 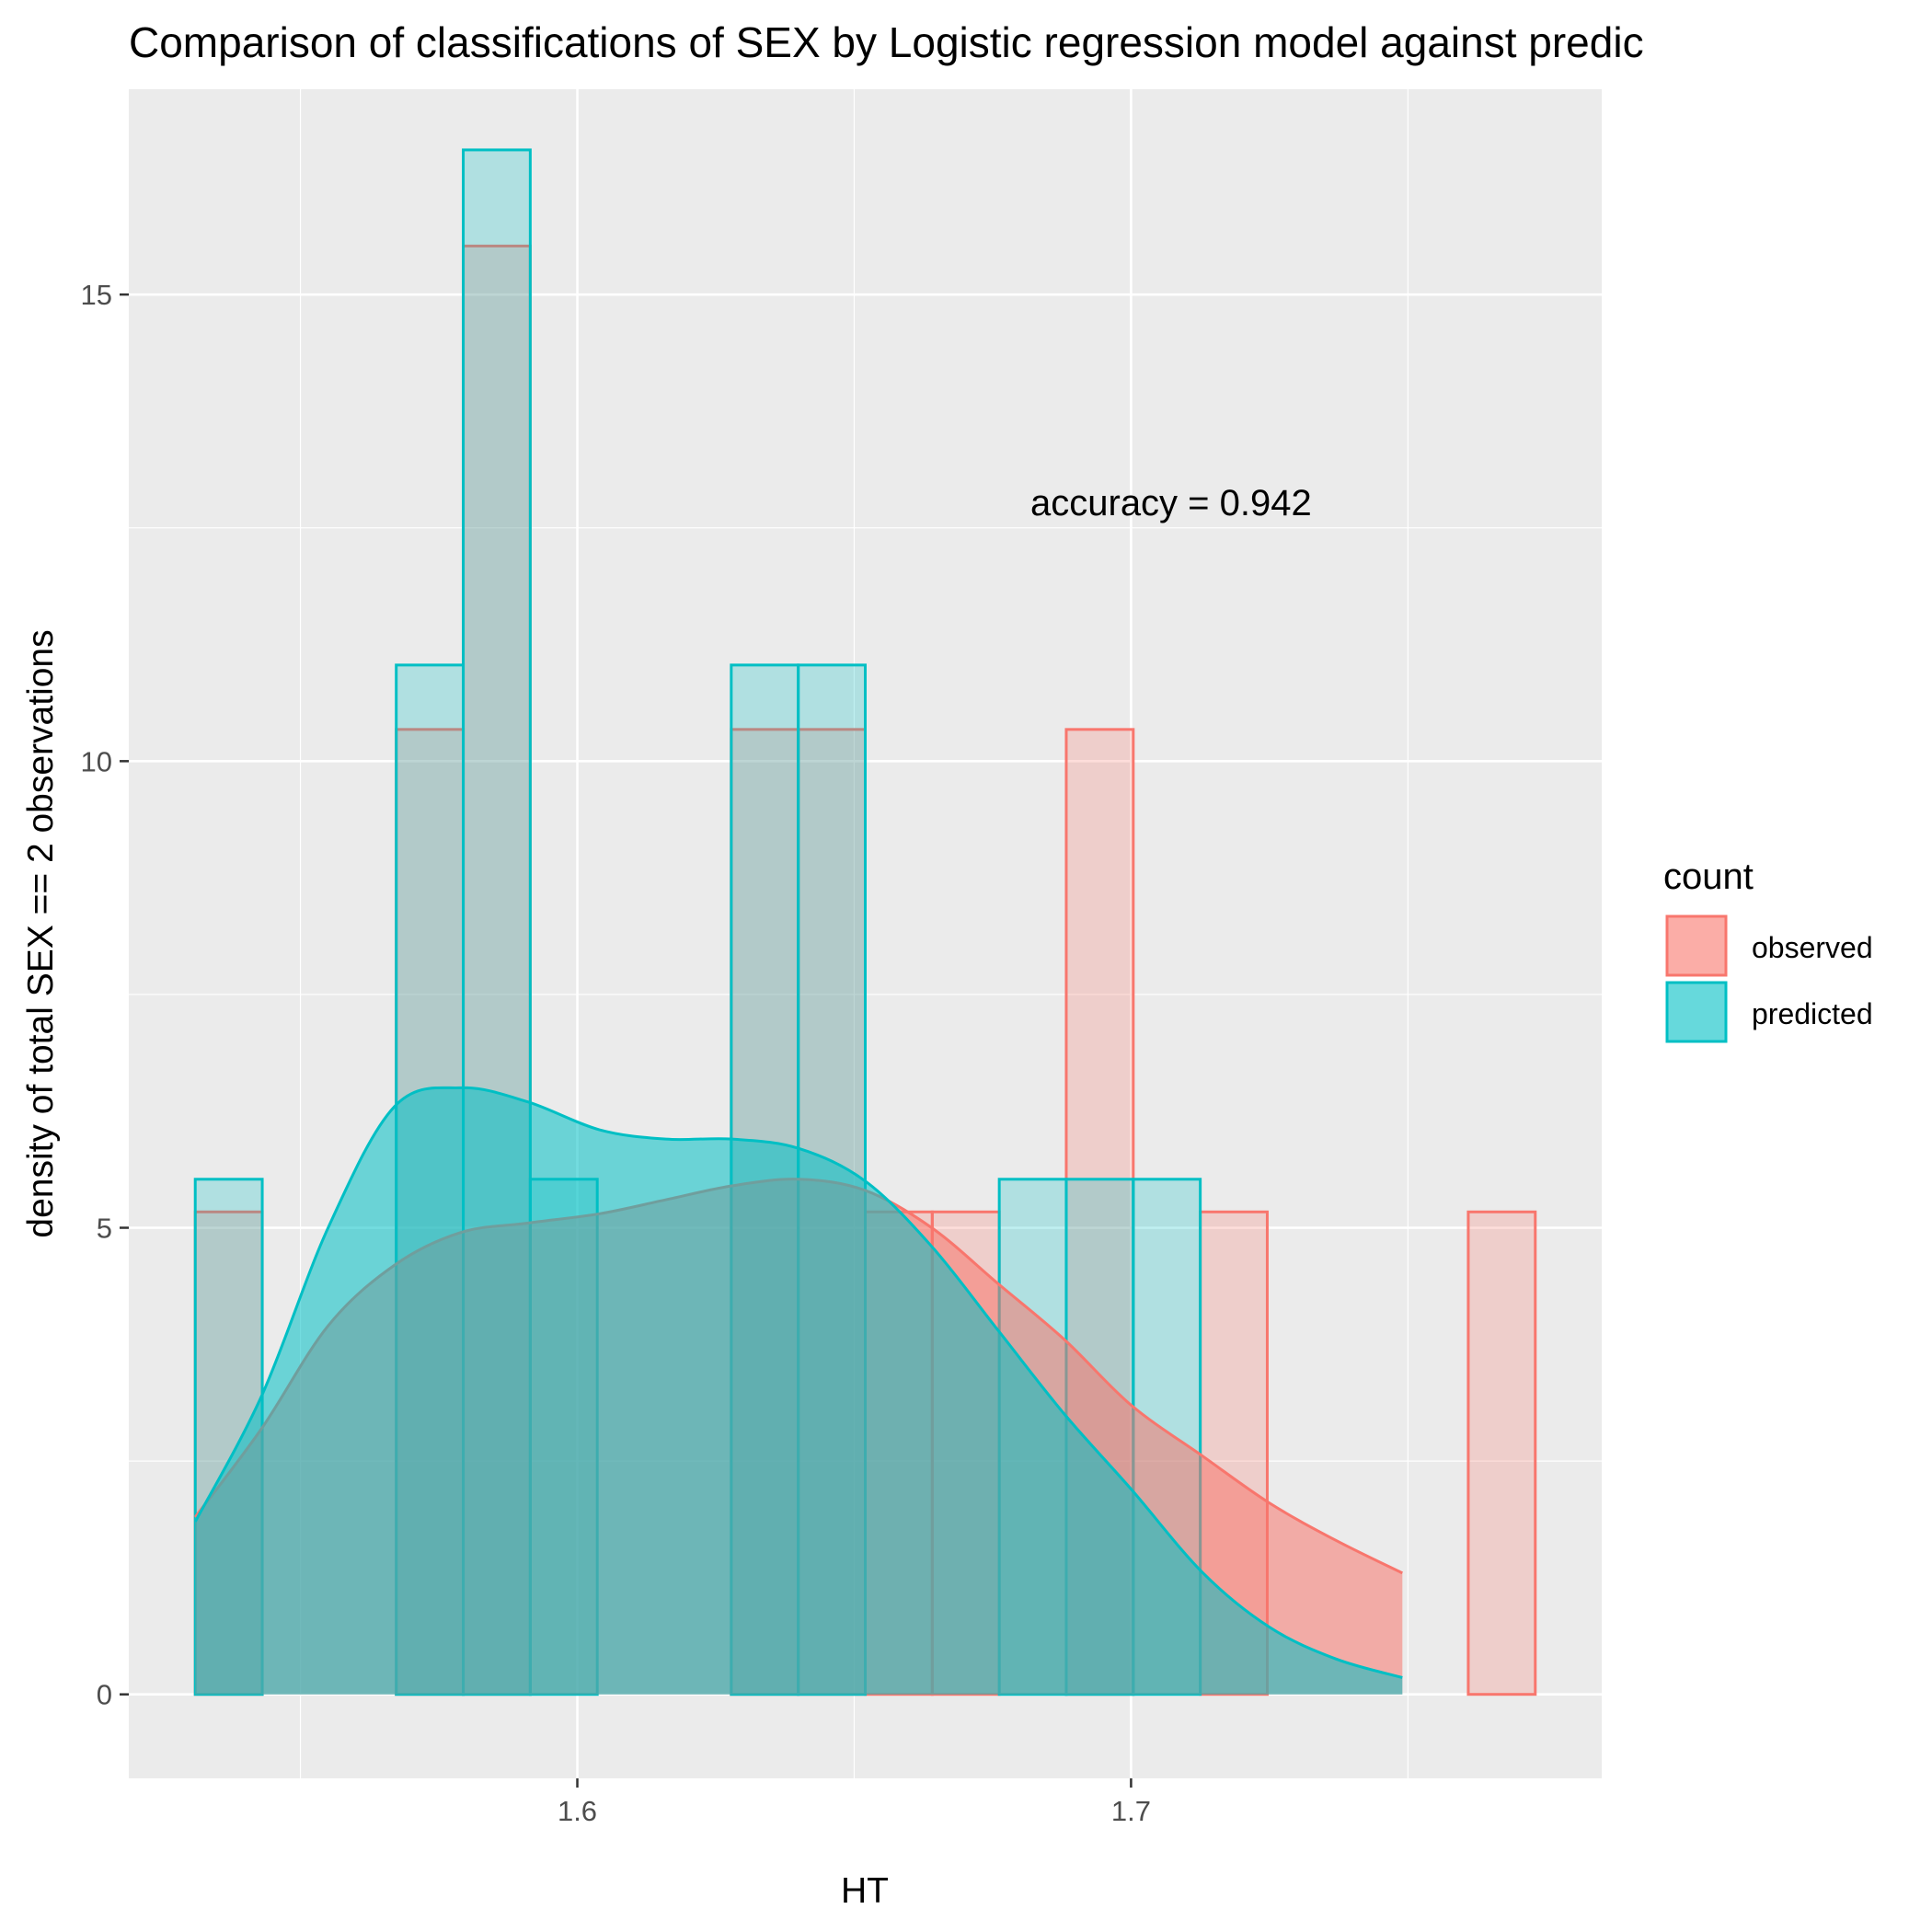 I want to click on y-tick-label: 0, so click(x=104, y=1695).